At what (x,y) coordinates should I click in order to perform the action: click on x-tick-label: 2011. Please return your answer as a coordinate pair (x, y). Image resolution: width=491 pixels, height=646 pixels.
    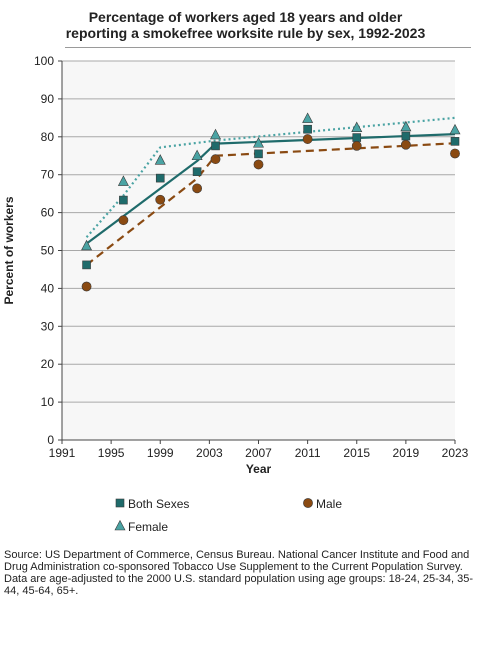
    Looking at the image, I should click on (308, 453).